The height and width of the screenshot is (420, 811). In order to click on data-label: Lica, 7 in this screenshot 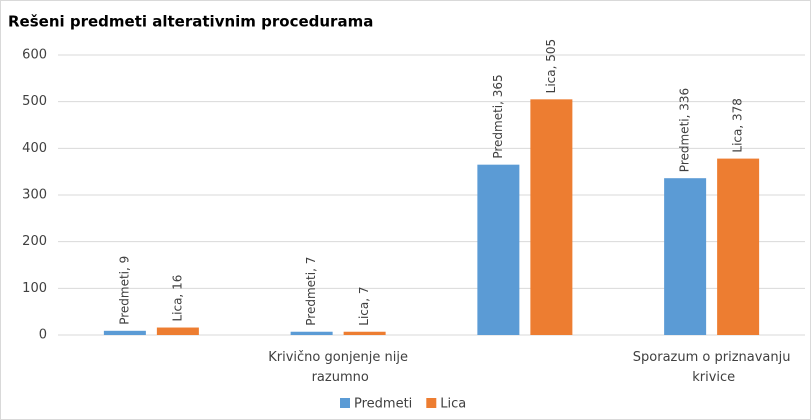, I will do `click(364, 305)`.